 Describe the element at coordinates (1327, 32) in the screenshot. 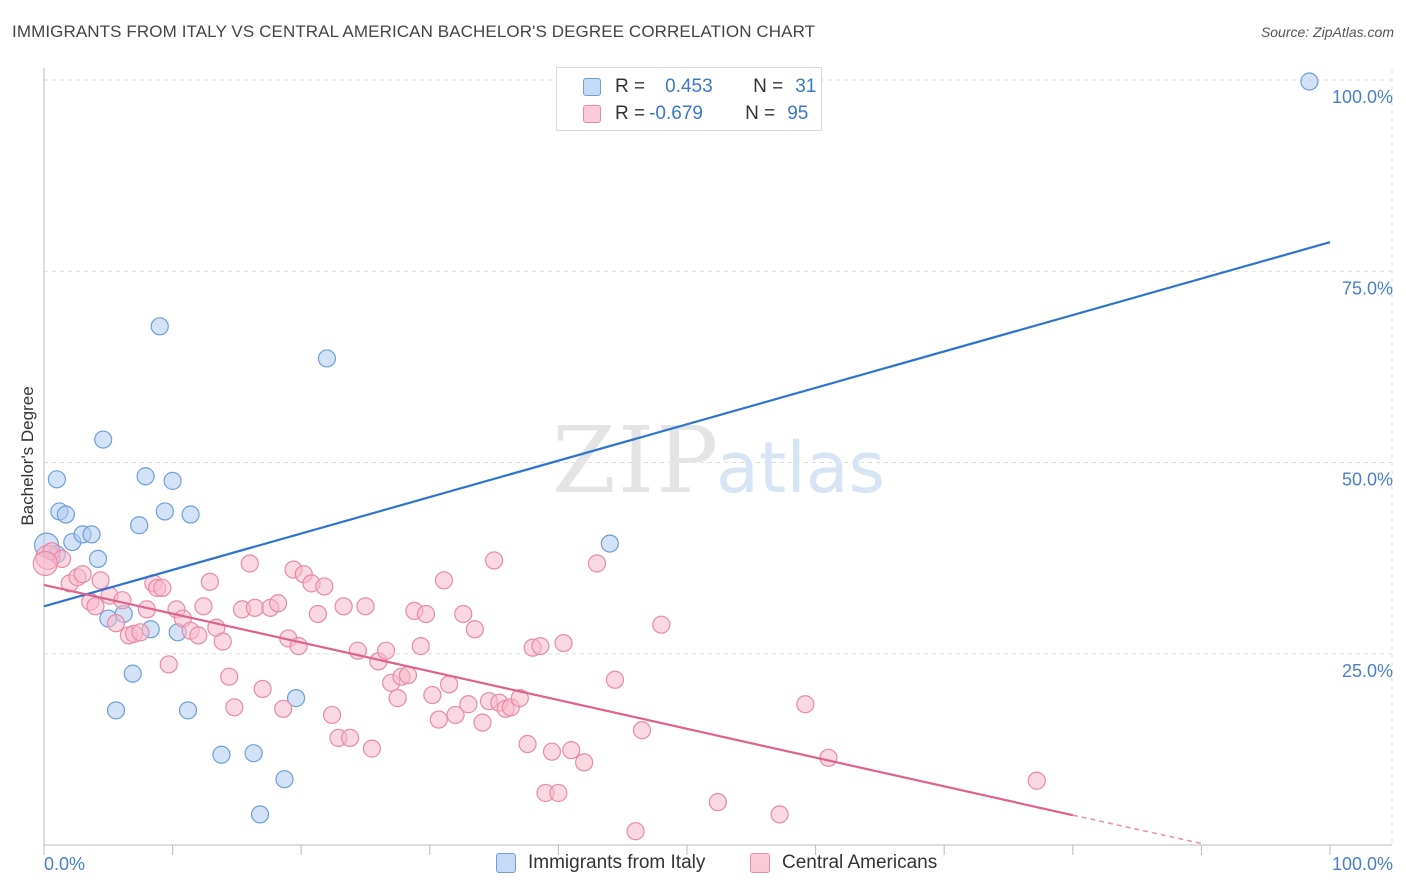

I see `source-label: Source: ZipAtlas.com` at that location.